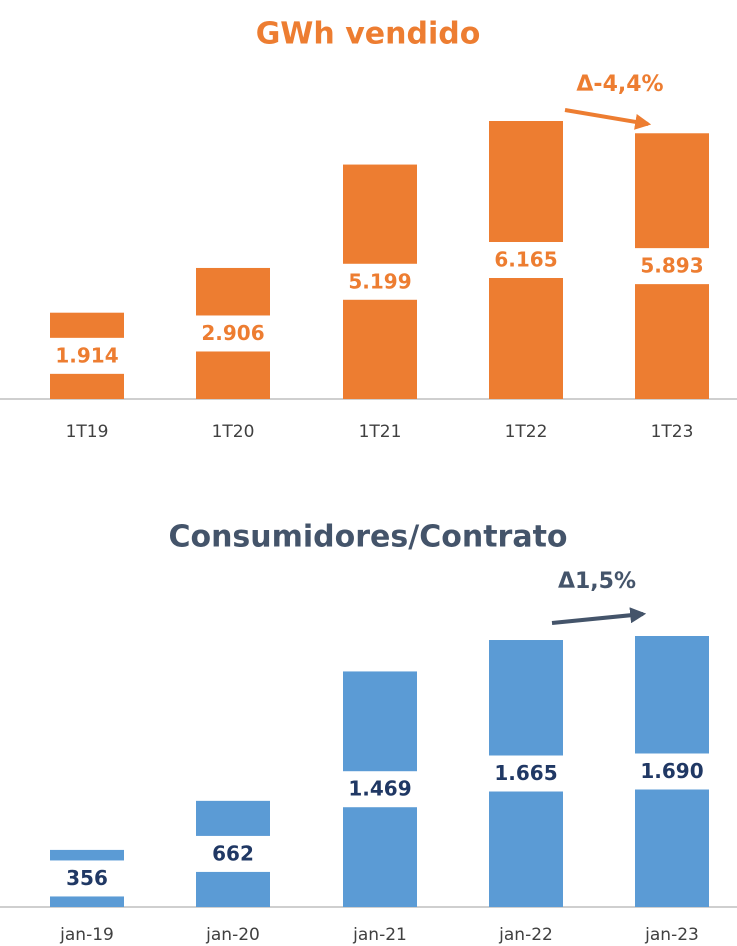  Describe the element at coordinates (367, 537) in the screenshot. I see `chart-title: Consumidores/Contrato` at that location.